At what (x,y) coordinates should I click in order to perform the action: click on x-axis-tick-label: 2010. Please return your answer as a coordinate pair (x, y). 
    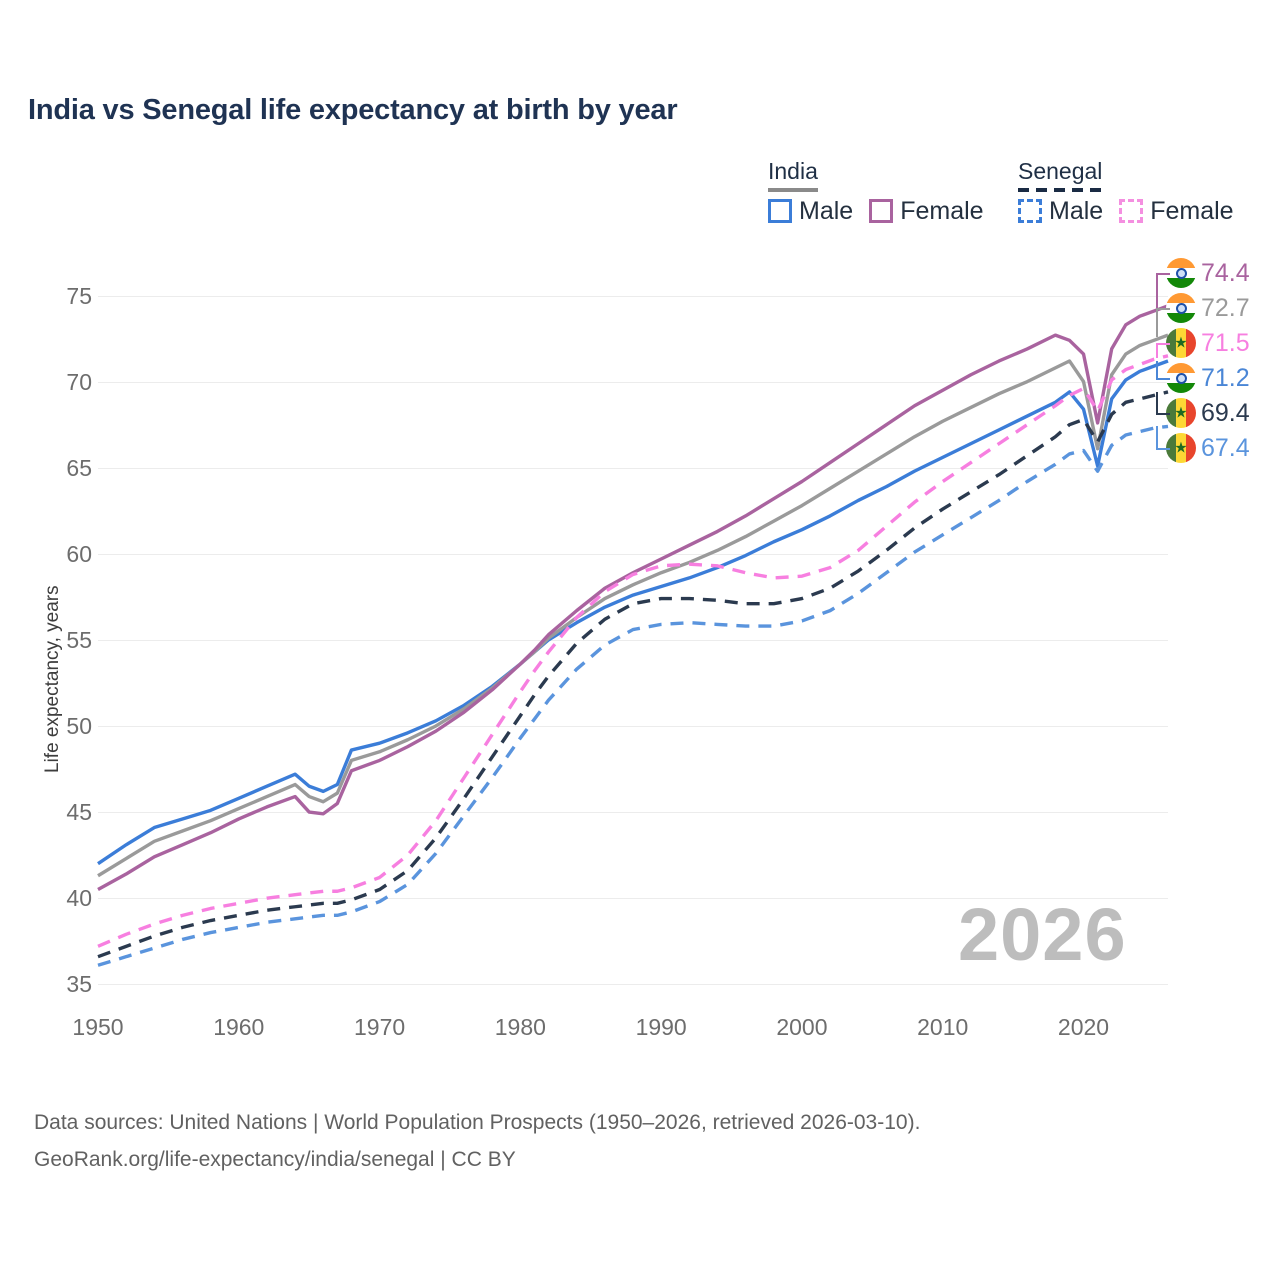
    Looking at the image, I should click on (943, 1027).